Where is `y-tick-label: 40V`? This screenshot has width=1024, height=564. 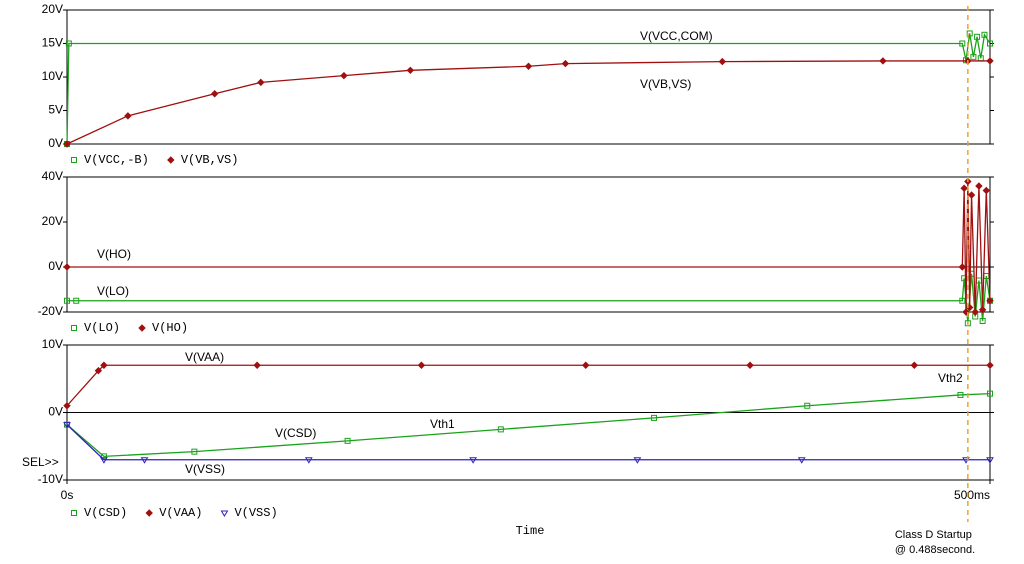
y-tick-label: 40V is located at coordinates (52, 176).